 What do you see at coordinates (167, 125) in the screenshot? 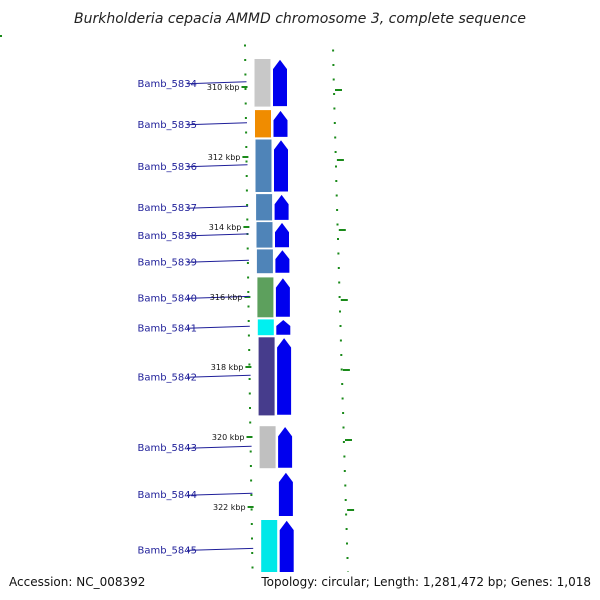
I see `gene-label: Bamb_5835` at bounding box center [167, 125].